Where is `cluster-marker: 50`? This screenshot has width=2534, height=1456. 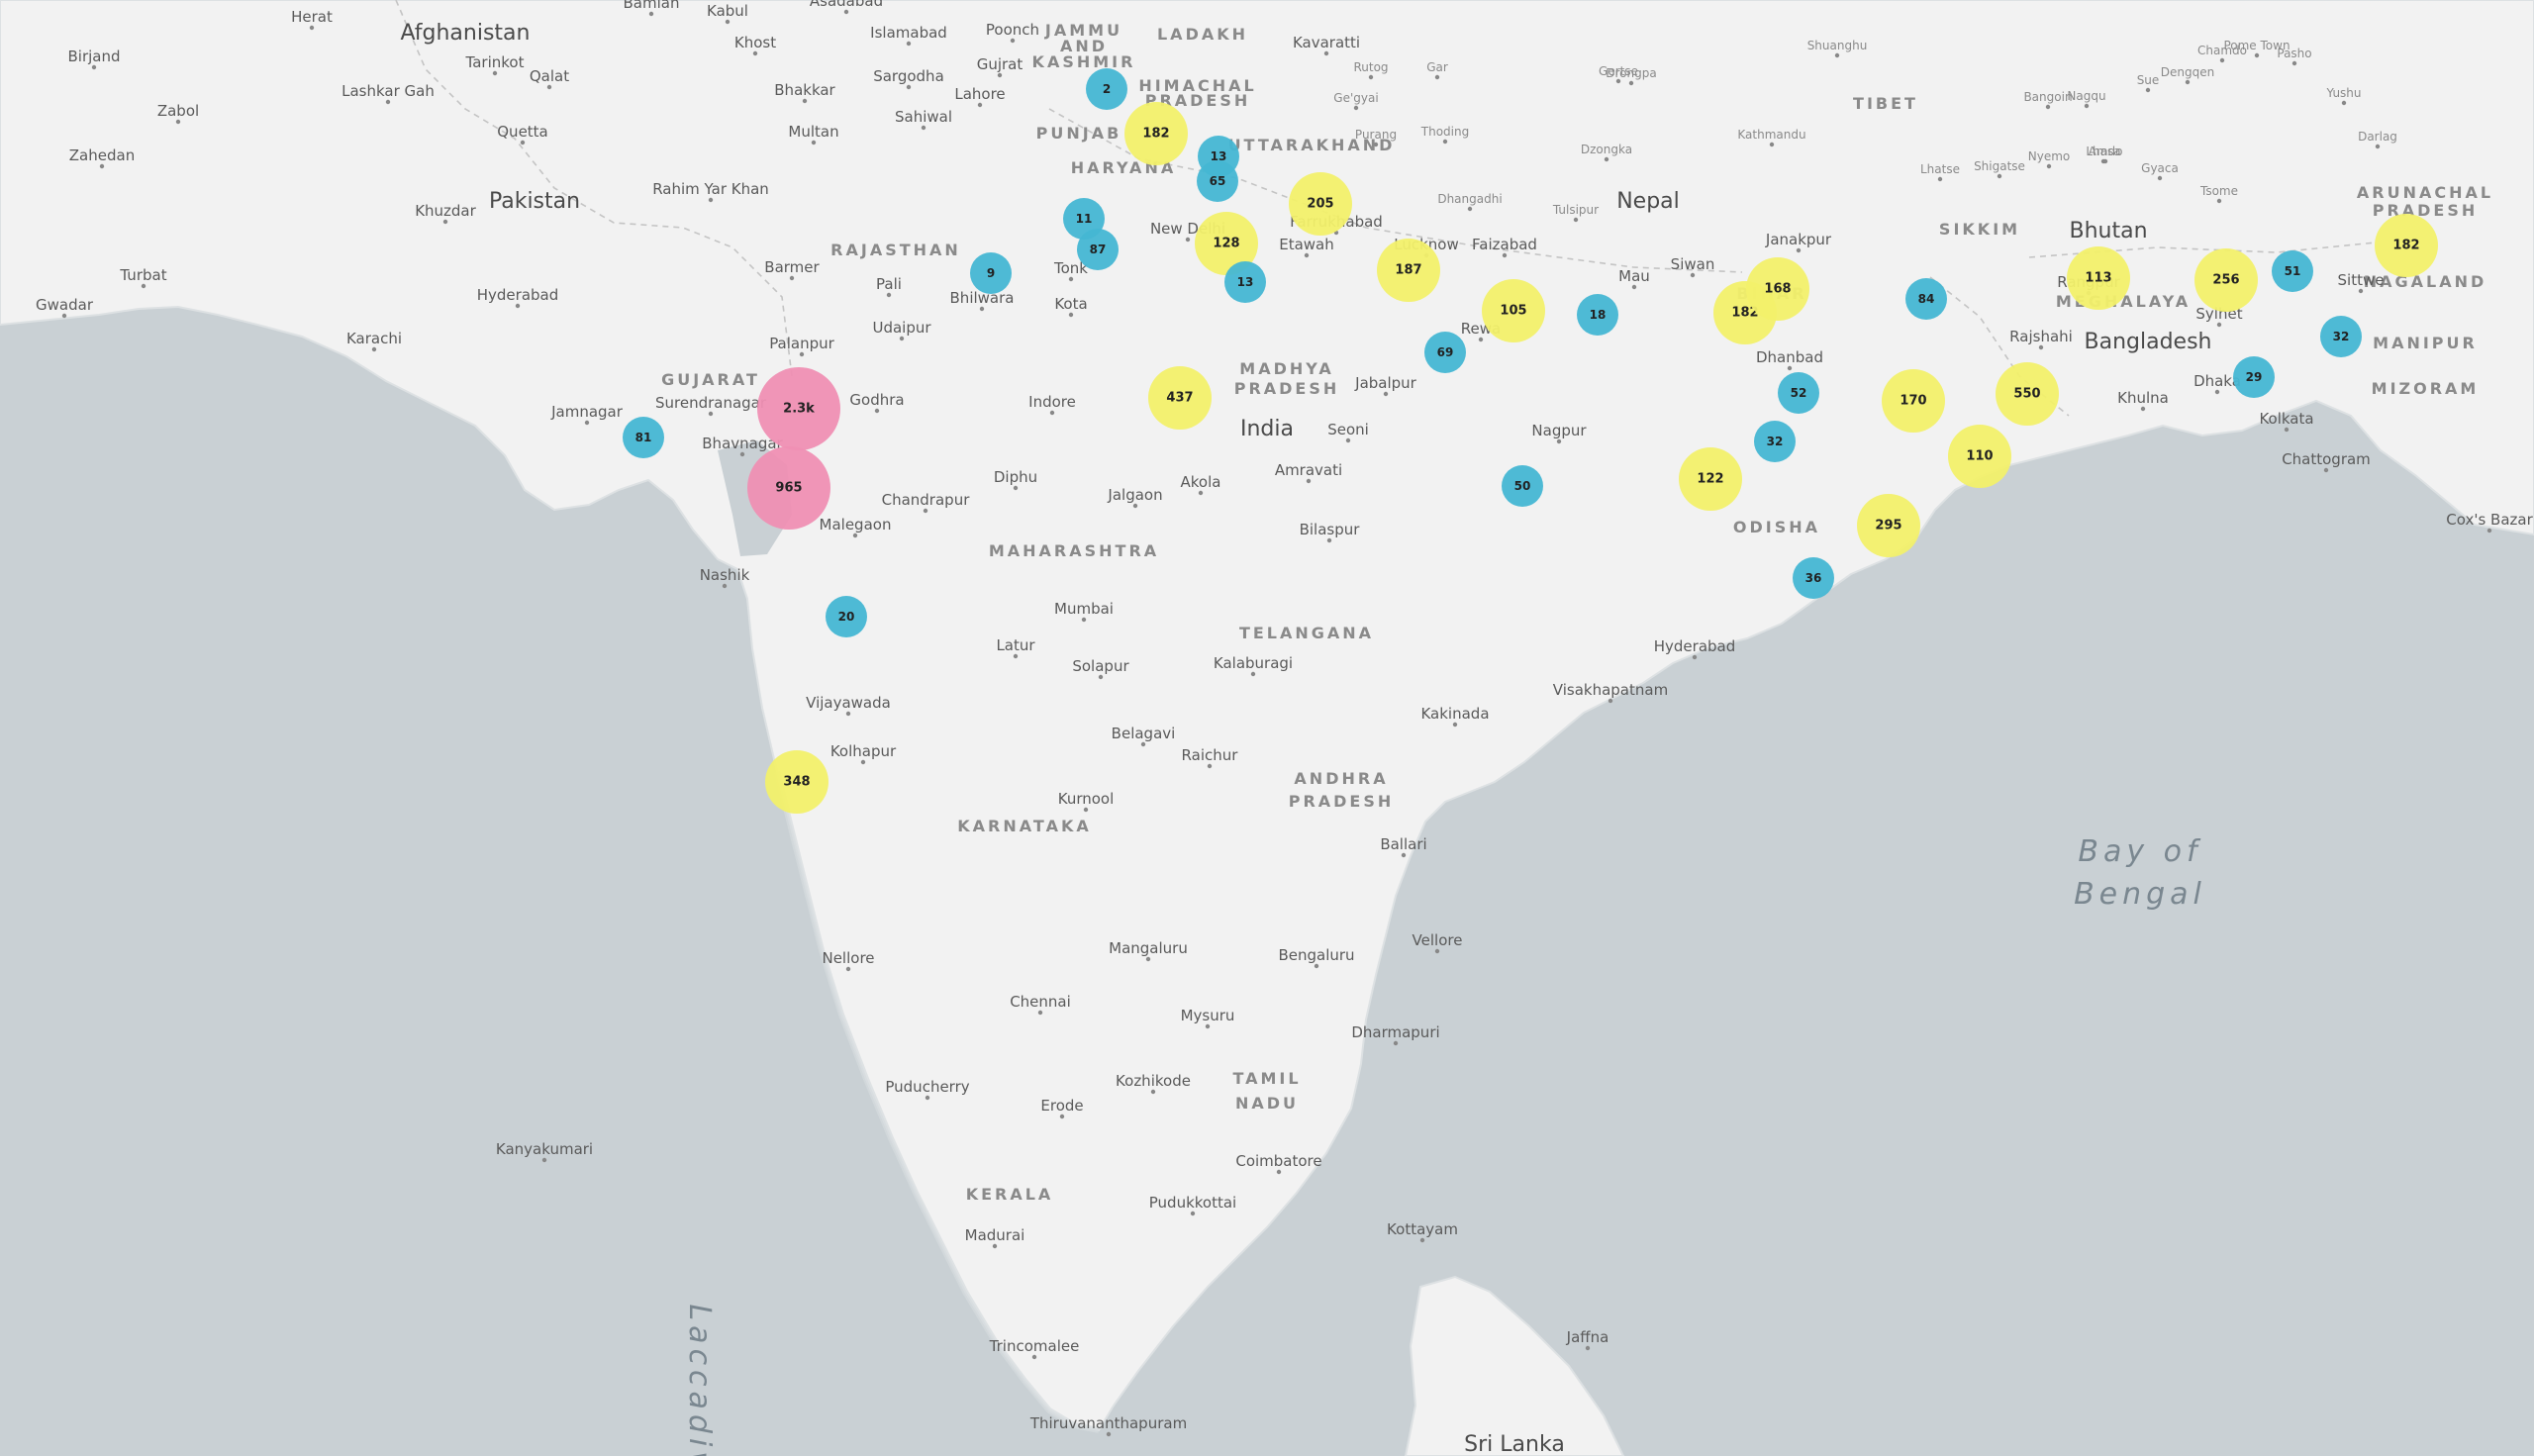
cluster-marker: 50 is located at coordinates (1522, 486).